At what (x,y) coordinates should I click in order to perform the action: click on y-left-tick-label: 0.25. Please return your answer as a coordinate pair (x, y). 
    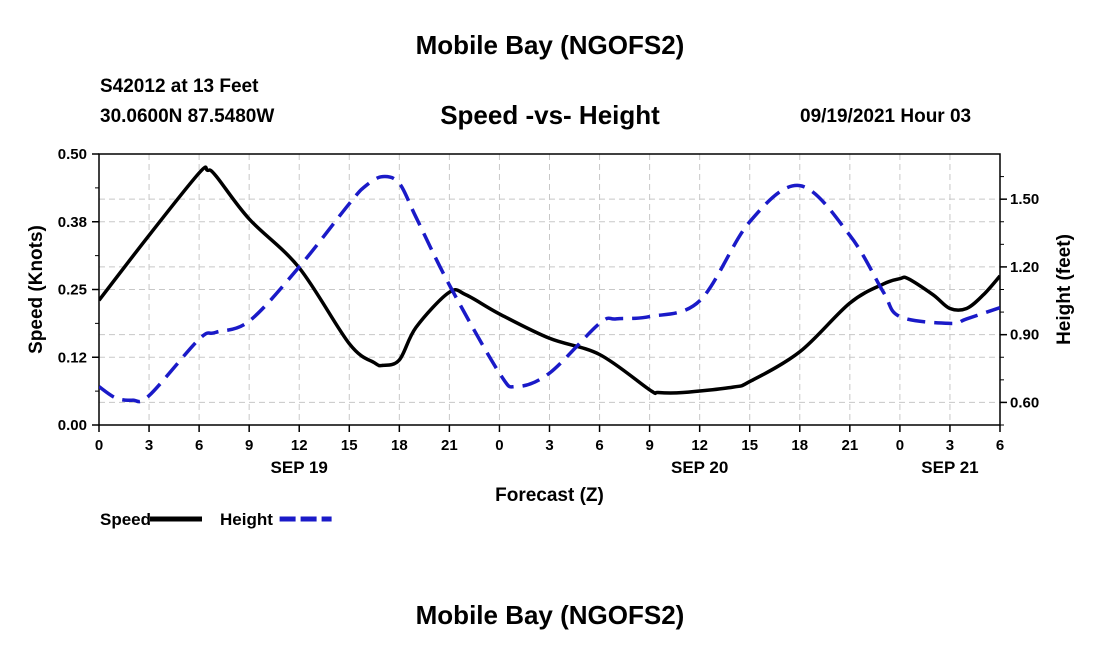
    Looking at the image, I should click on (72, 290).